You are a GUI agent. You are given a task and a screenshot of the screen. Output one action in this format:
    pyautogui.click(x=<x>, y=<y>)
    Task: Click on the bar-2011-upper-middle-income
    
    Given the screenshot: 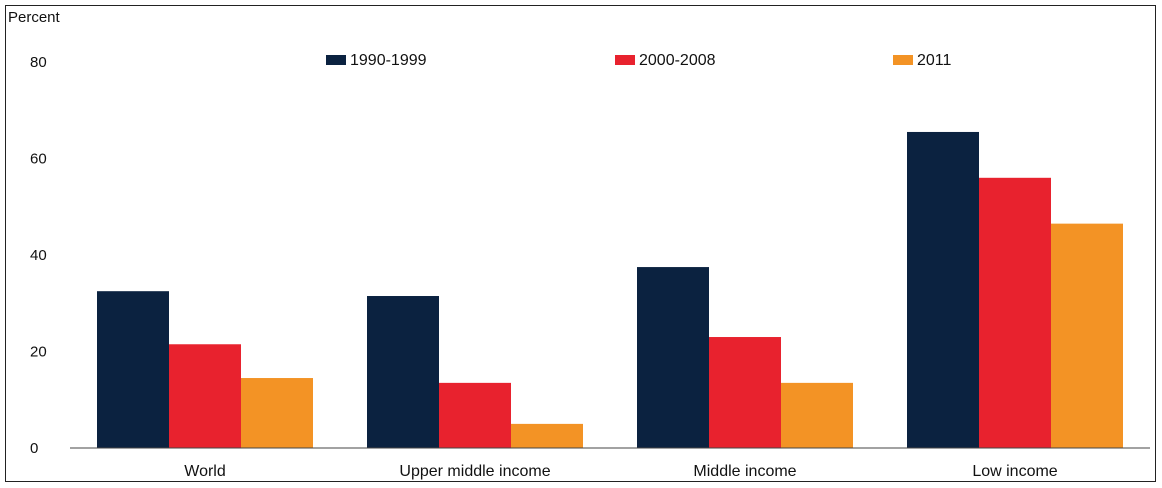 What is the action you would take?
    pyautogui.click(x=547, y=435)
    